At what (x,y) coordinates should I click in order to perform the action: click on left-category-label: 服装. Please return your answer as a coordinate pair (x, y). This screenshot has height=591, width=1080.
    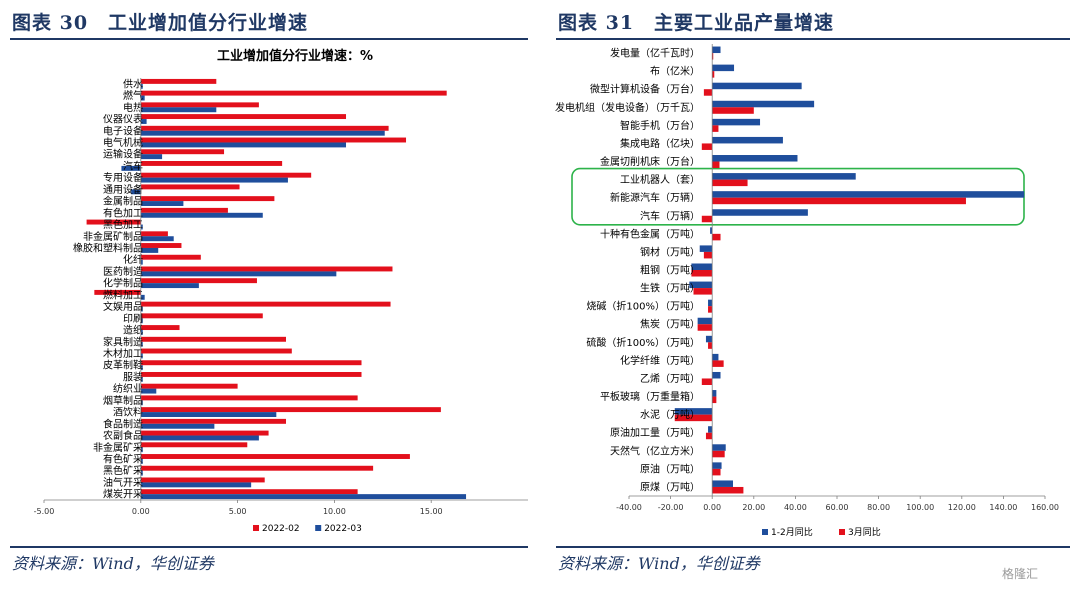
    Looking at the image, I should click on (133, 376).